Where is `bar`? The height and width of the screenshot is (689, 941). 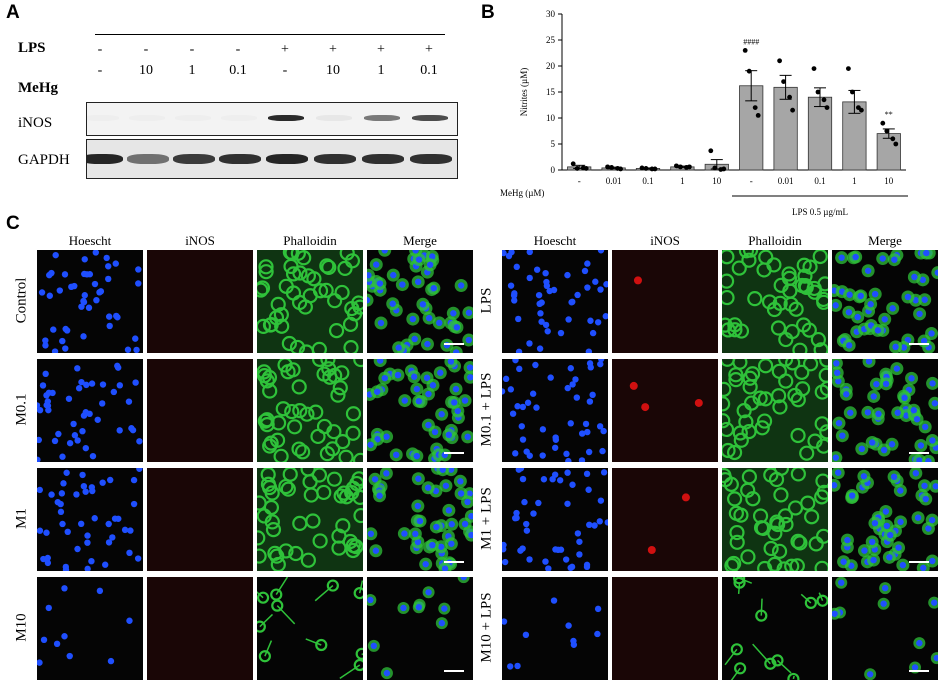
bar is located at coordinates (888, 152).